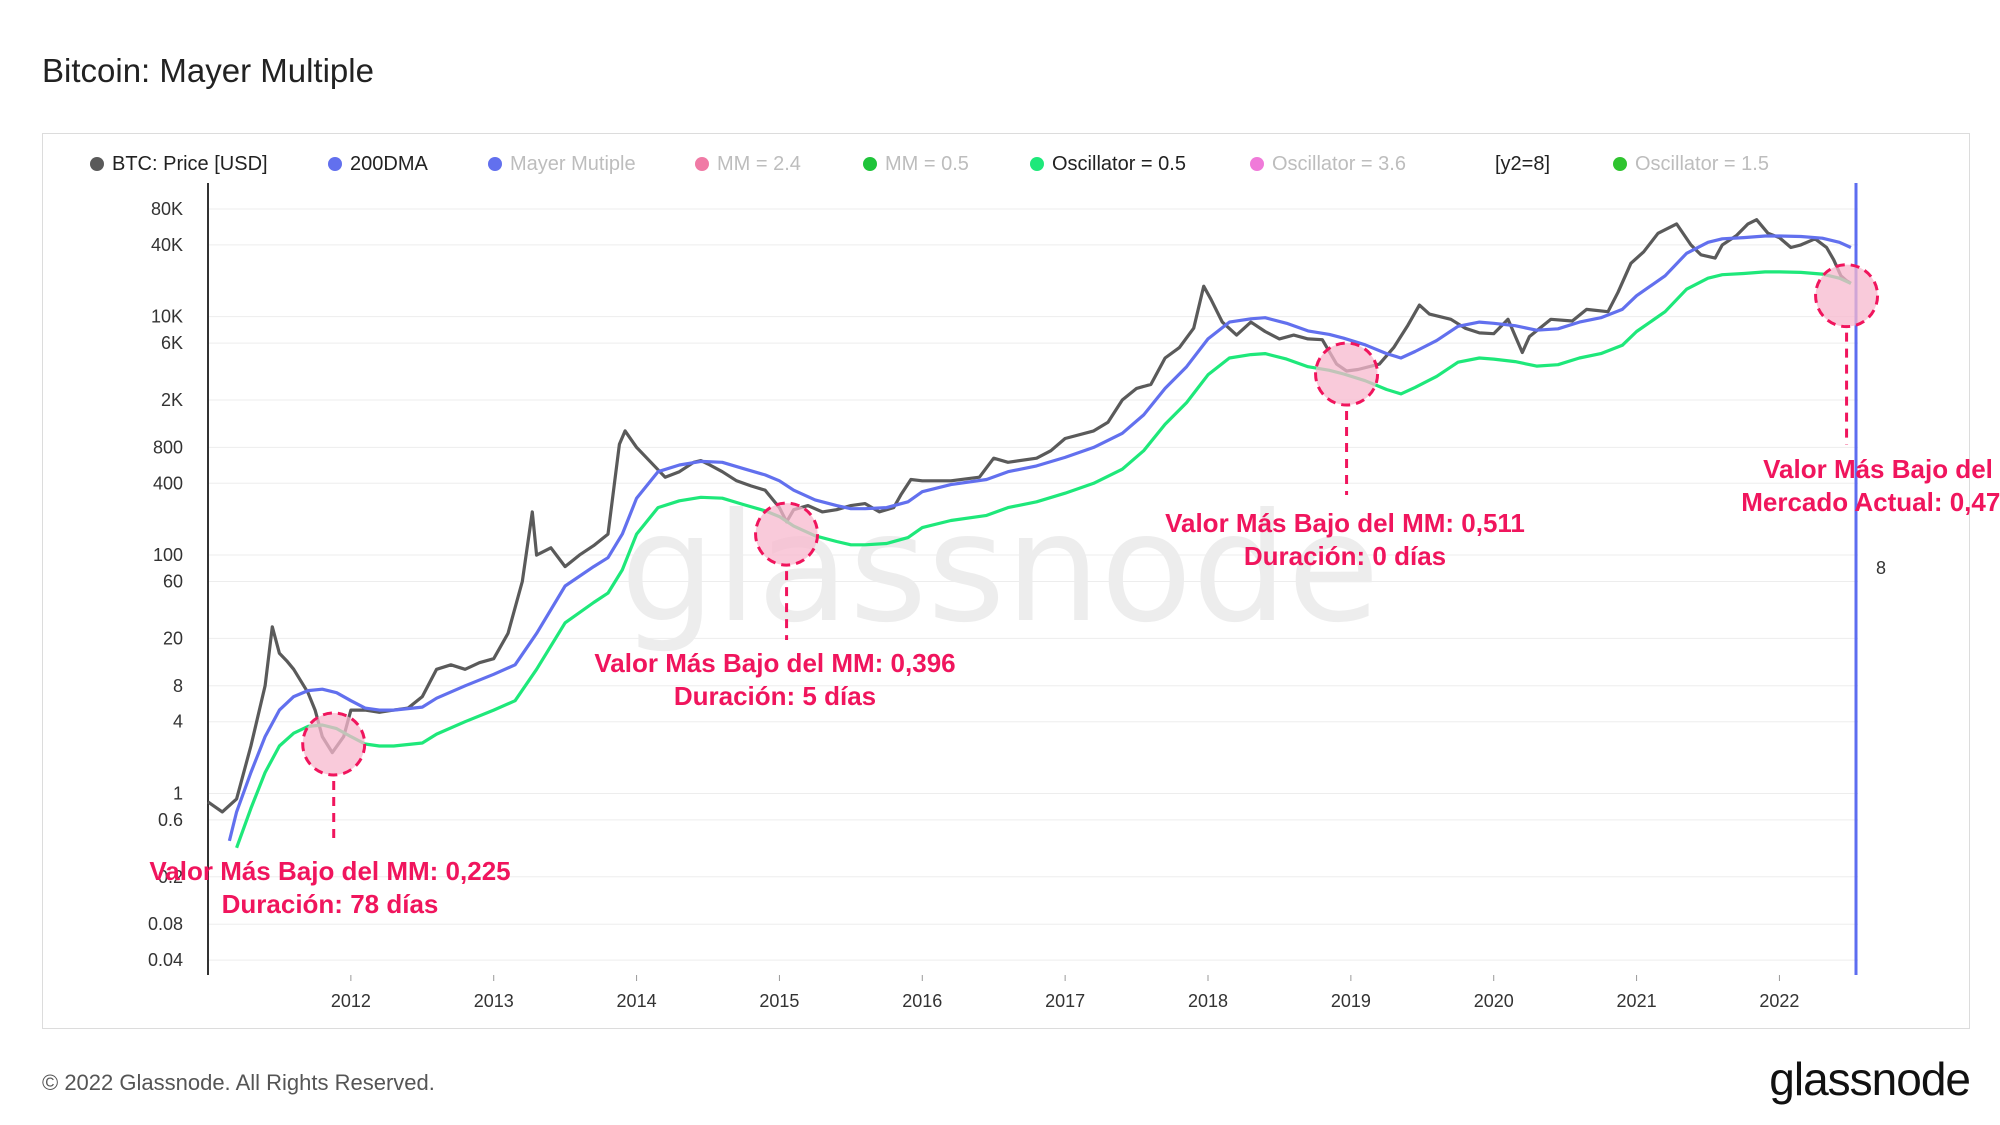 This screenshot has height=1125, width=2000. I want to click on x-tick-label: 2013, so click(494, 1001).